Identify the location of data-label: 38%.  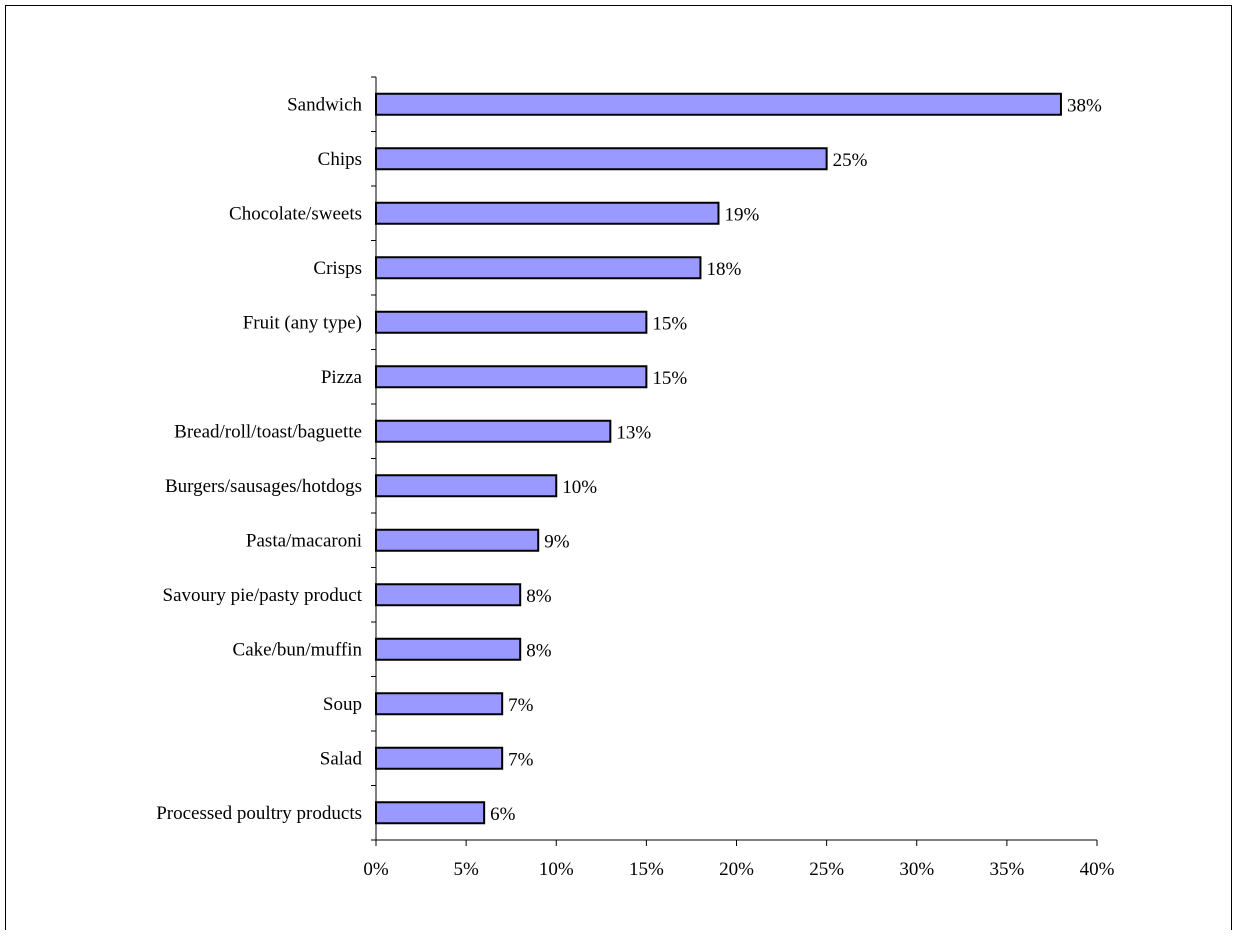
(1084, 105).